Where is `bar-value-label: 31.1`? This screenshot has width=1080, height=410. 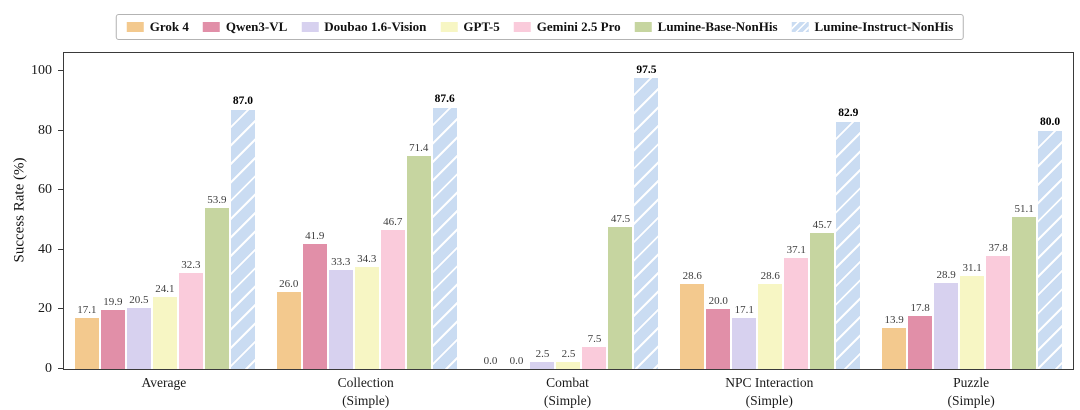 bar-value-label: 31.1 is located at coordinates (972, 268).